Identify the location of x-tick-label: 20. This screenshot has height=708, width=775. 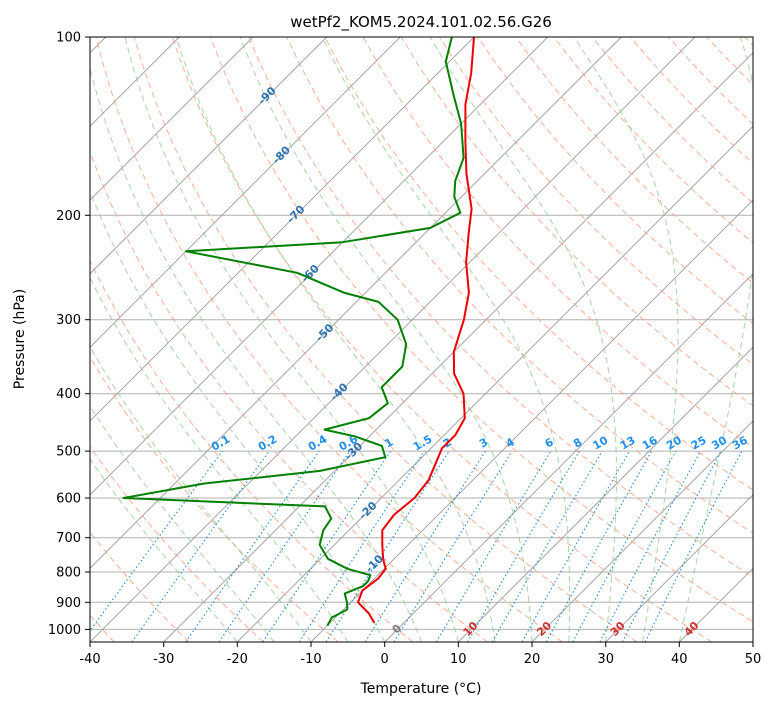
(532, 659).